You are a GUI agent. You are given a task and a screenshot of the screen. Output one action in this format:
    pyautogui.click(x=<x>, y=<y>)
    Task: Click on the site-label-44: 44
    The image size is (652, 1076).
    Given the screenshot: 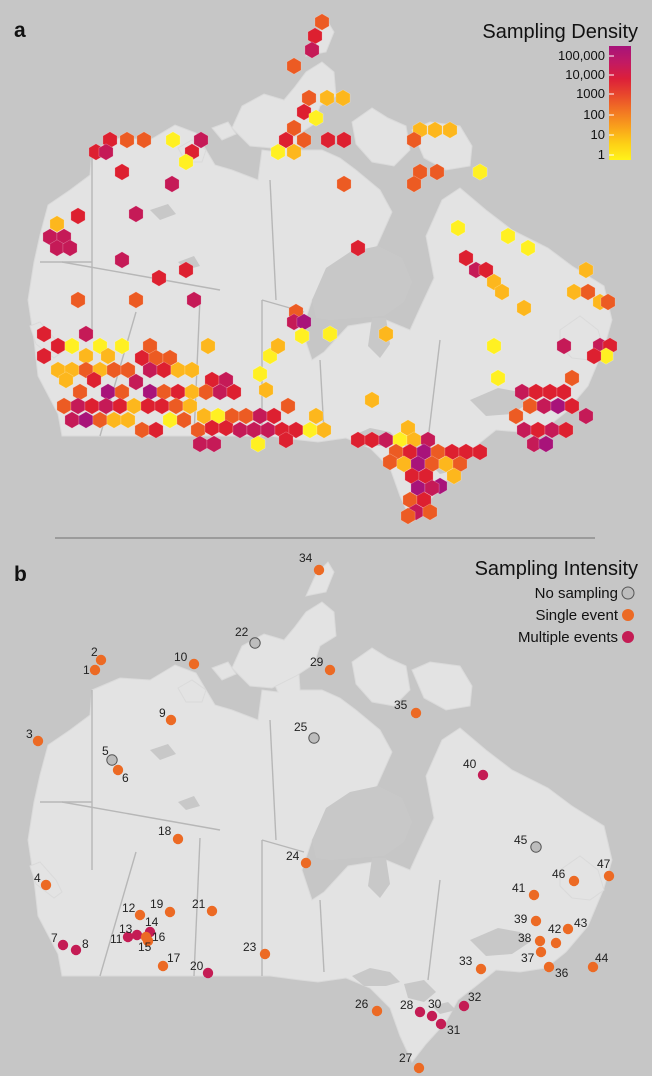 What is the action you would take?
    pyautogui.click(x=602, y=958)
    